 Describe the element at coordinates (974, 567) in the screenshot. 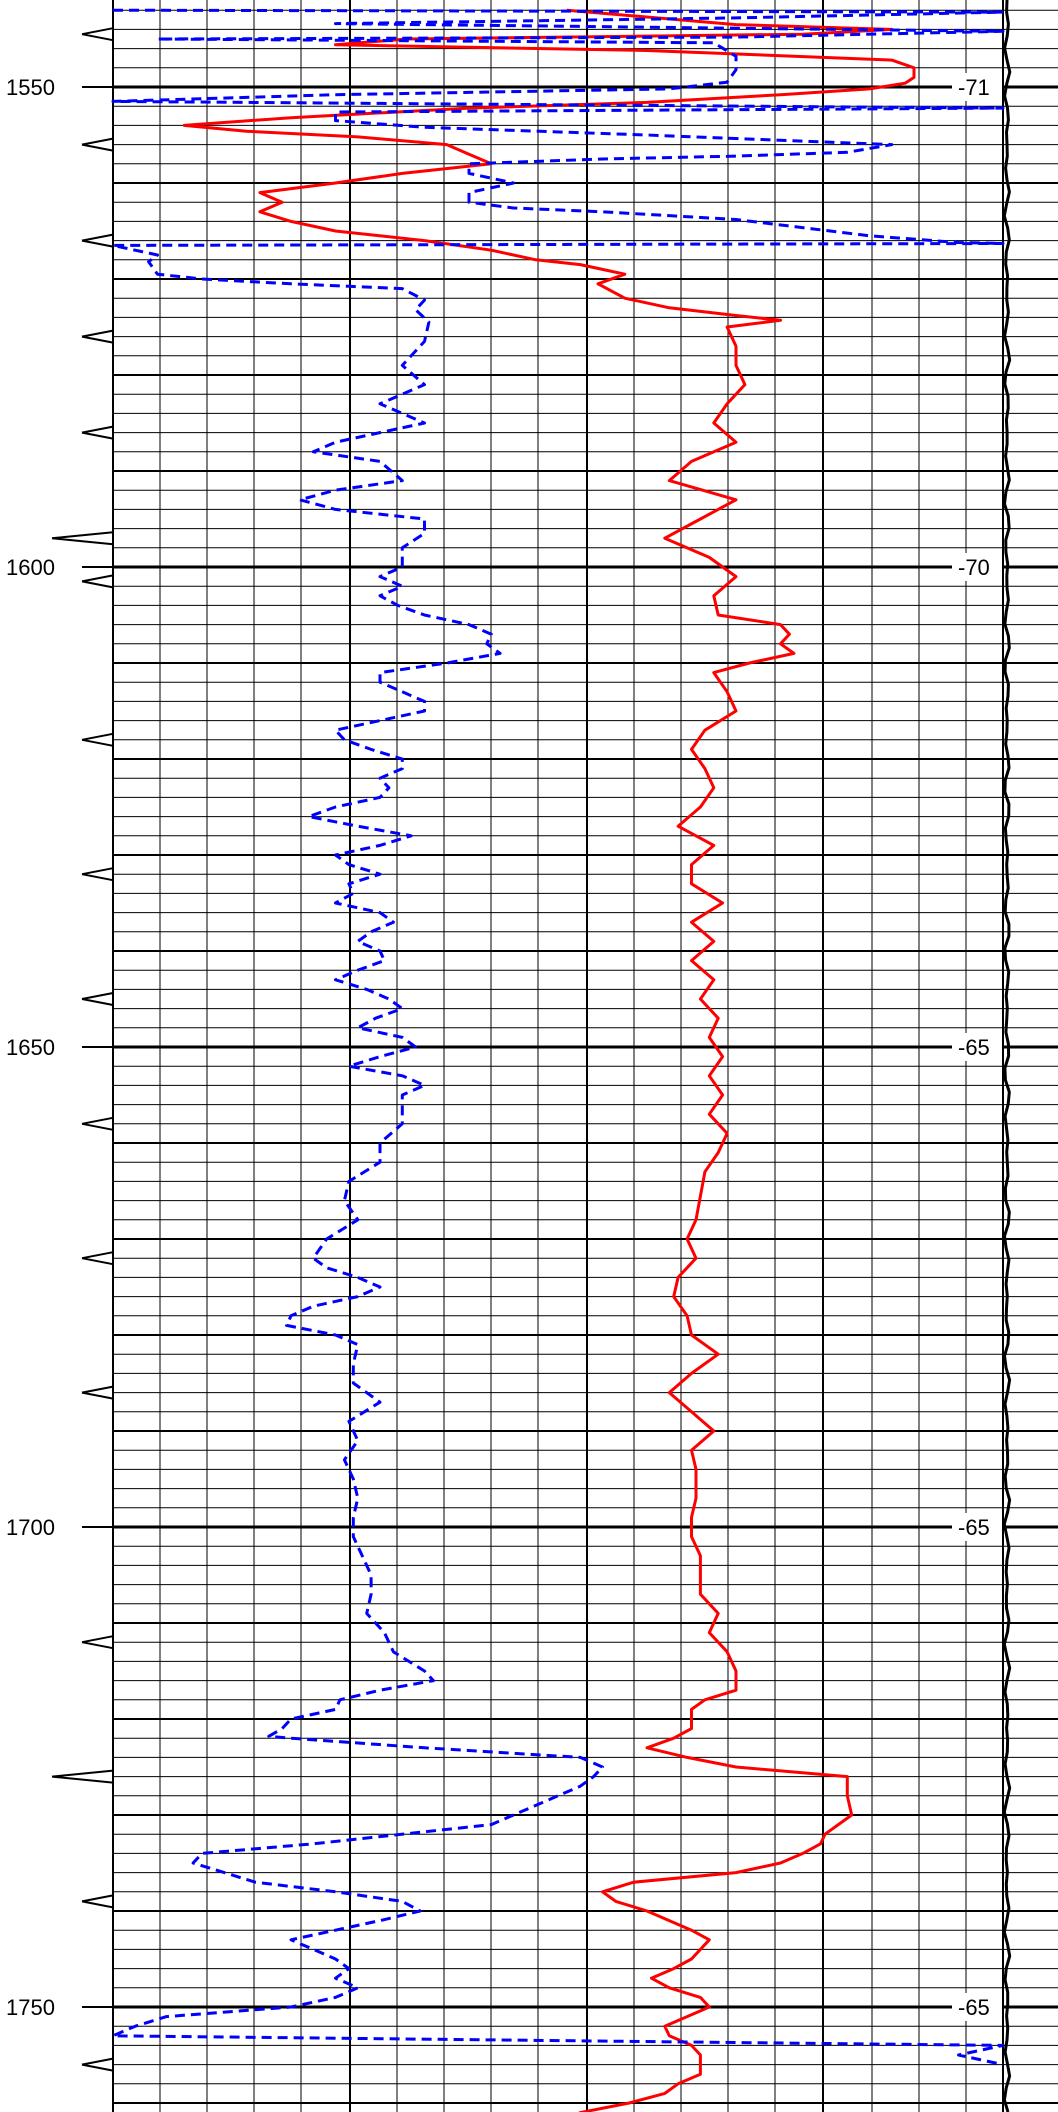

I see `track-label: -70` at that location.